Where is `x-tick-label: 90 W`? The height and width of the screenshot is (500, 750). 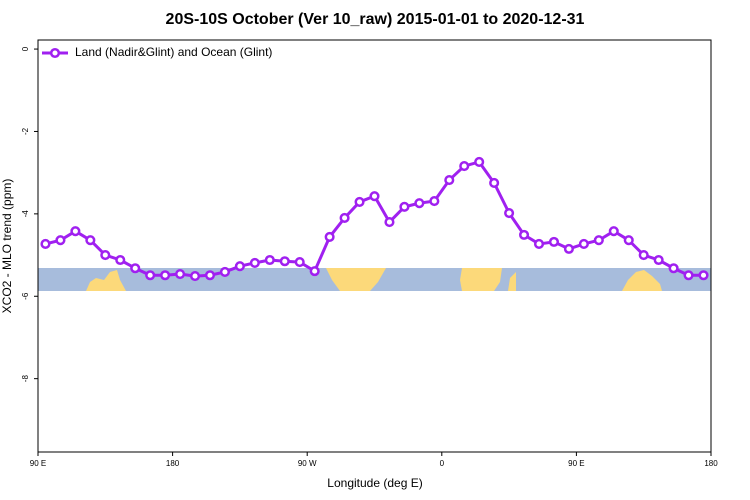 x-tick-label: 90 W is located at coordinates (307, 463).